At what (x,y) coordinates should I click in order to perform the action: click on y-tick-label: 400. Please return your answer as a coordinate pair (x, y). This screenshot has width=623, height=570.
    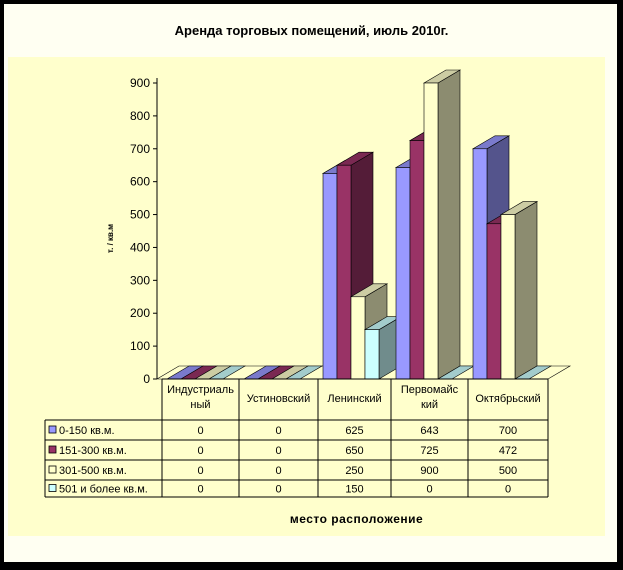
    Looking at the image, I should click on (140, 247).